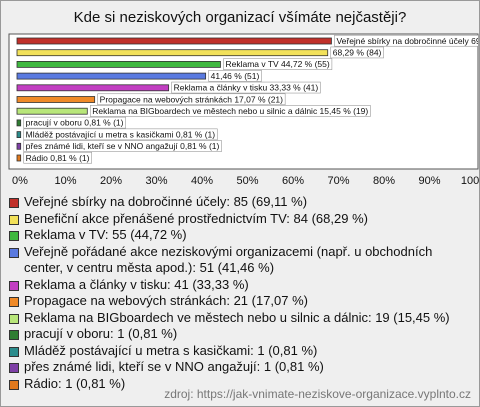 The height and width of the screenshot is (407, 480). Describe the element at coordinates (247, 181) in the screenshot. I see `x-tick-label: 50%` at that location.